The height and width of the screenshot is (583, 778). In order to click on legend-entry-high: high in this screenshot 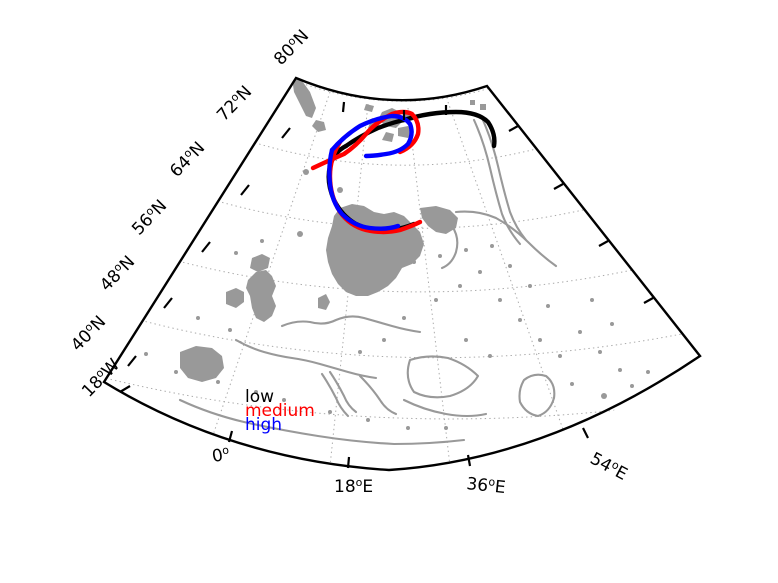, I will do `click(263, 425)`.